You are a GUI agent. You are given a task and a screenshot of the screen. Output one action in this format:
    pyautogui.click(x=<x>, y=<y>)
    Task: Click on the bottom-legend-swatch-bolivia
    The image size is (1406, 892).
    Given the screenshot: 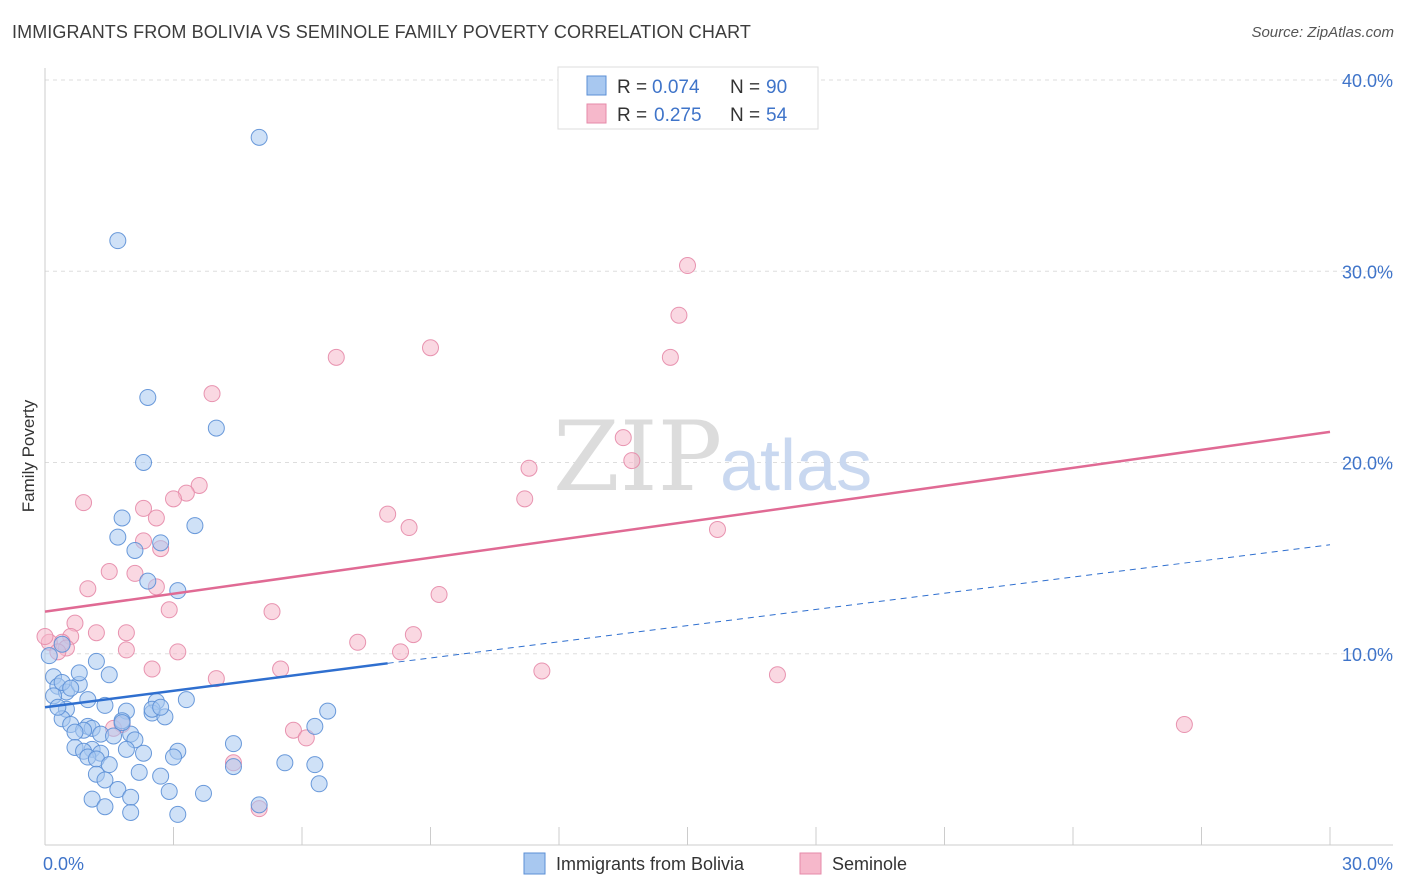 What is the action you would take?
    pyautogui.click(x=534, y=863)
    